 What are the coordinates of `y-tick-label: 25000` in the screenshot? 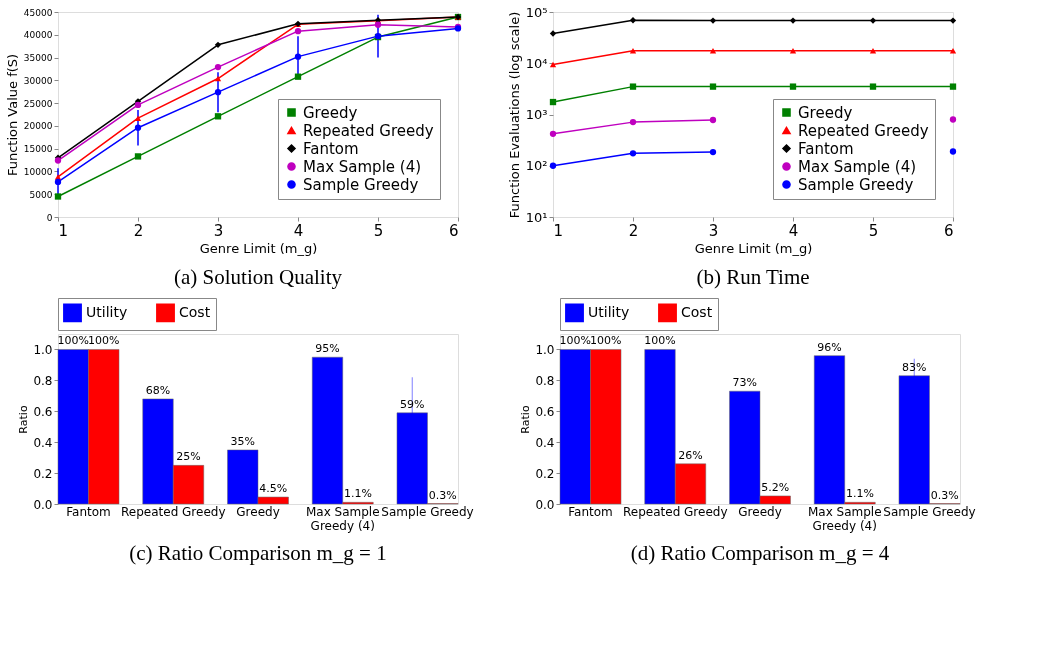 It's located at (38, 103).